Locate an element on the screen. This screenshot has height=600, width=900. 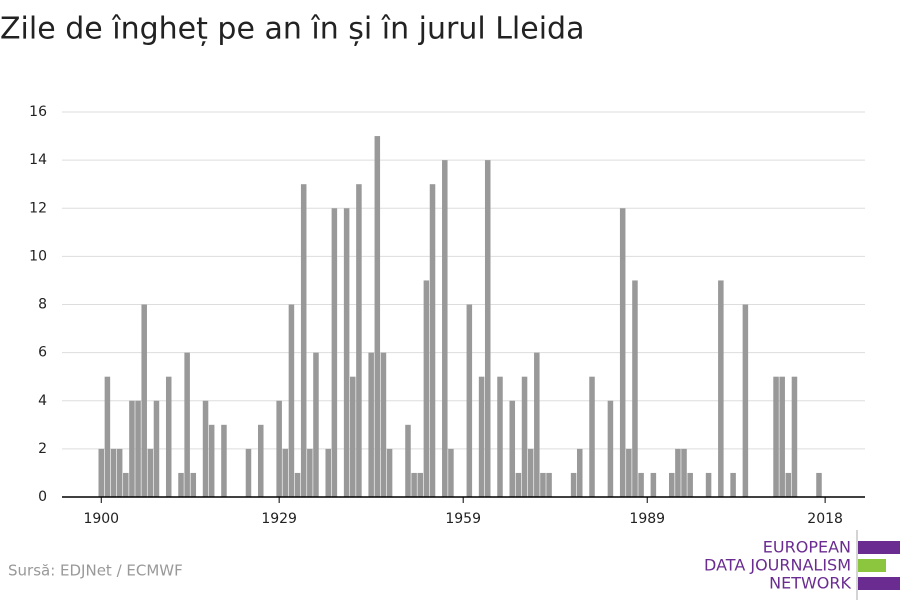
y-tick-label: 8 is located at coordinates (42, 305).